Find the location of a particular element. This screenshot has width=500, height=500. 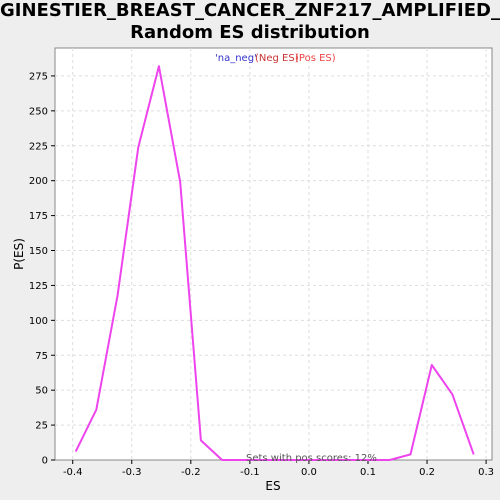

x-tick-label: 0.0 is located at coordinates (309, 472).